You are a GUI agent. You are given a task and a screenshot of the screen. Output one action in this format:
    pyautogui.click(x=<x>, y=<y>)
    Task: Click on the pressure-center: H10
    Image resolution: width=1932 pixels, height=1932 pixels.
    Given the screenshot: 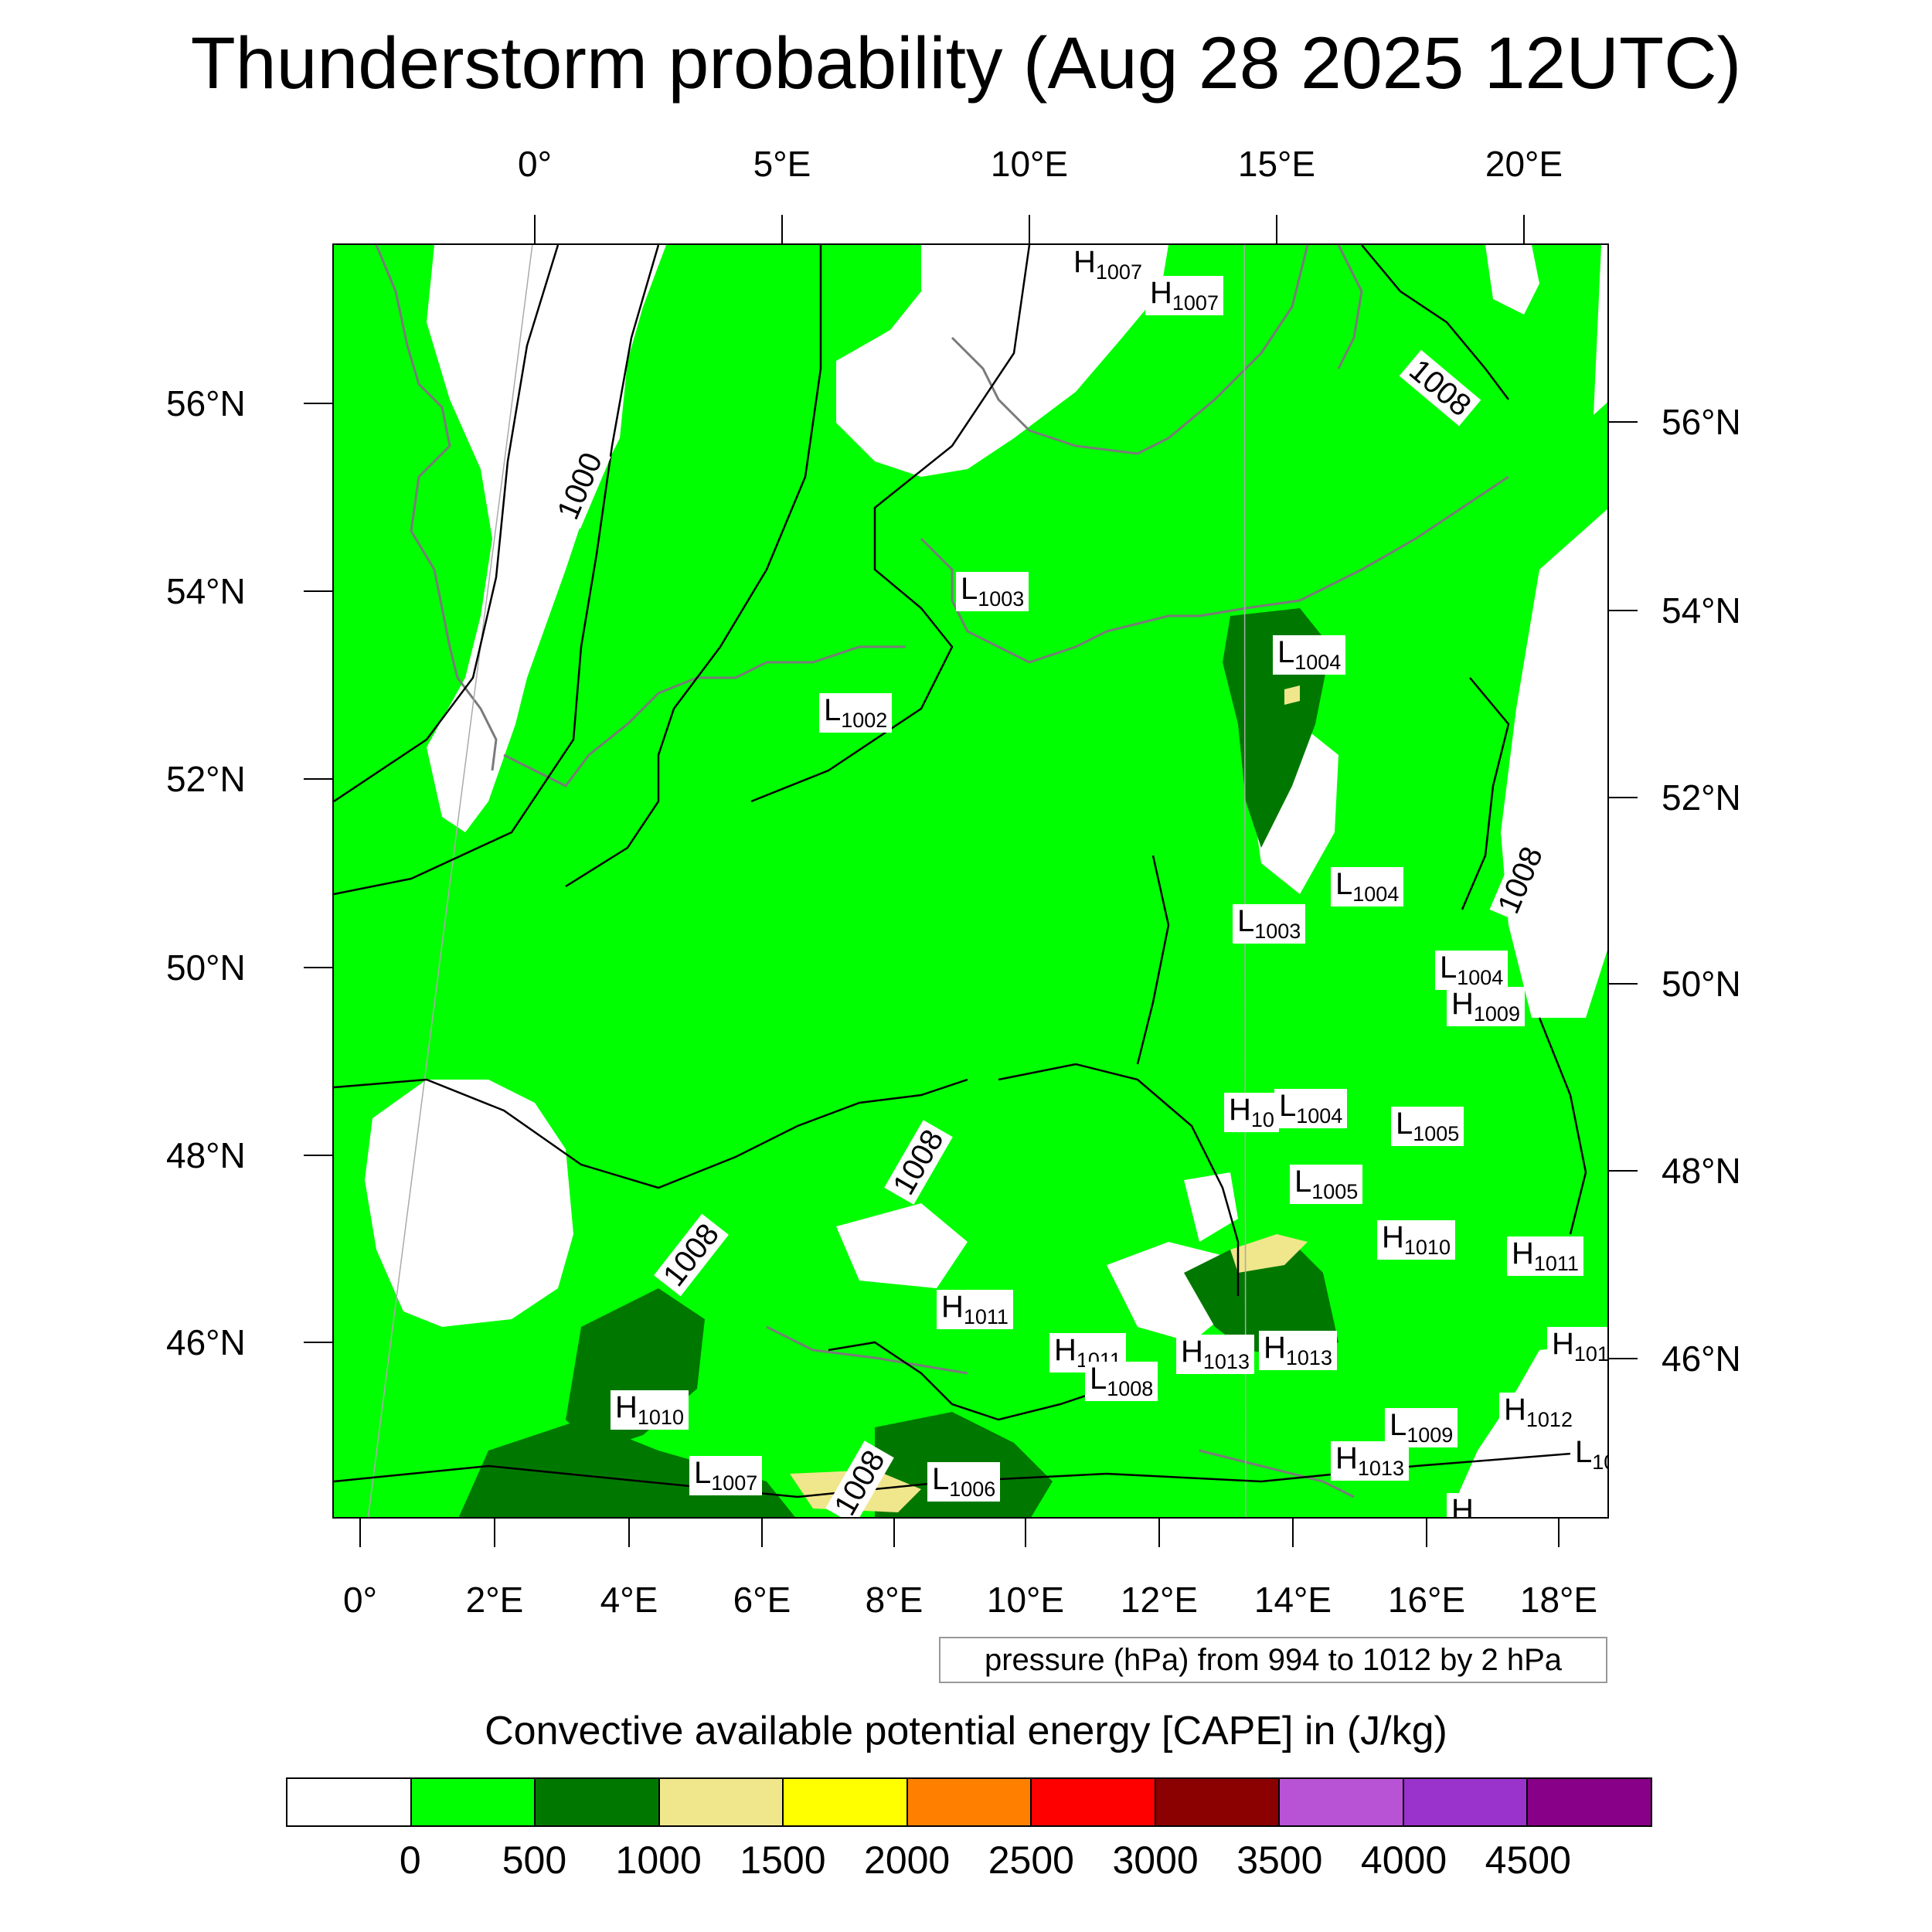 What is the action you would take?
    pyautogui.click(x=1251, y=1113)
    